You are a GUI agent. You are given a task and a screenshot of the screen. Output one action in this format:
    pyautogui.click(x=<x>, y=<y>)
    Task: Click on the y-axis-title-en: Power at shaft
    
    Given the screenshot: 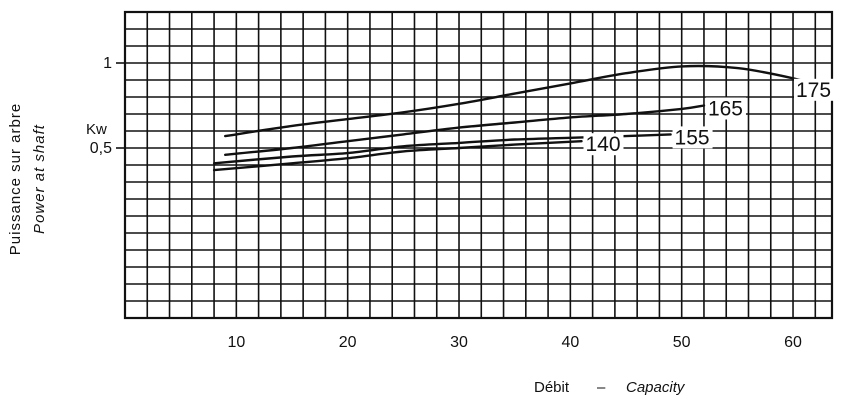 What is the action you would take?
    pyautogui.click(x=39, y=179)
    